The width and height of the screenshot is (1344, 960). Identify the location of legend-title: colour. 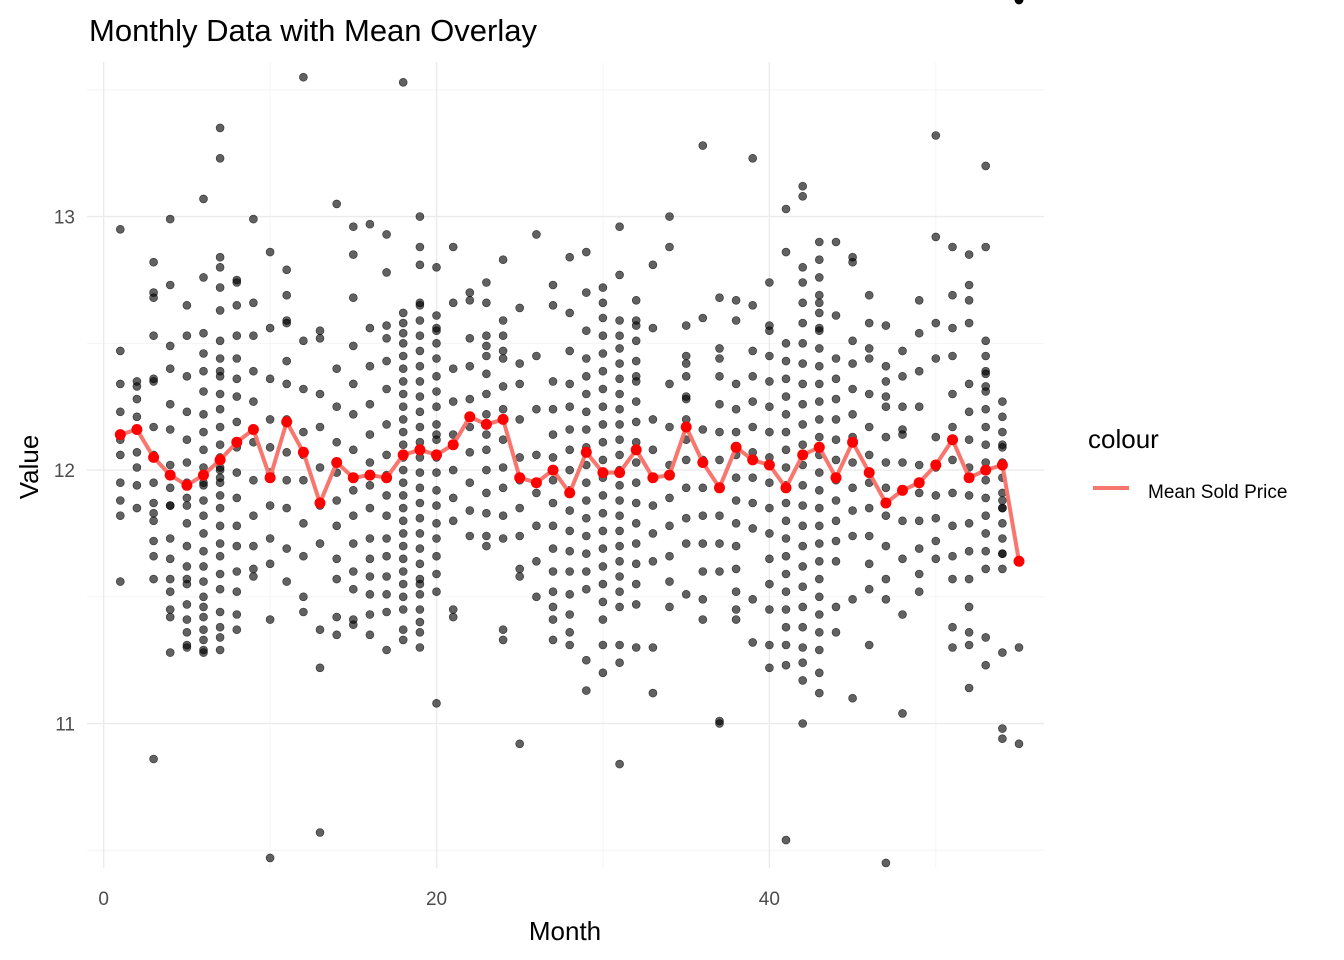
(1123, 439).